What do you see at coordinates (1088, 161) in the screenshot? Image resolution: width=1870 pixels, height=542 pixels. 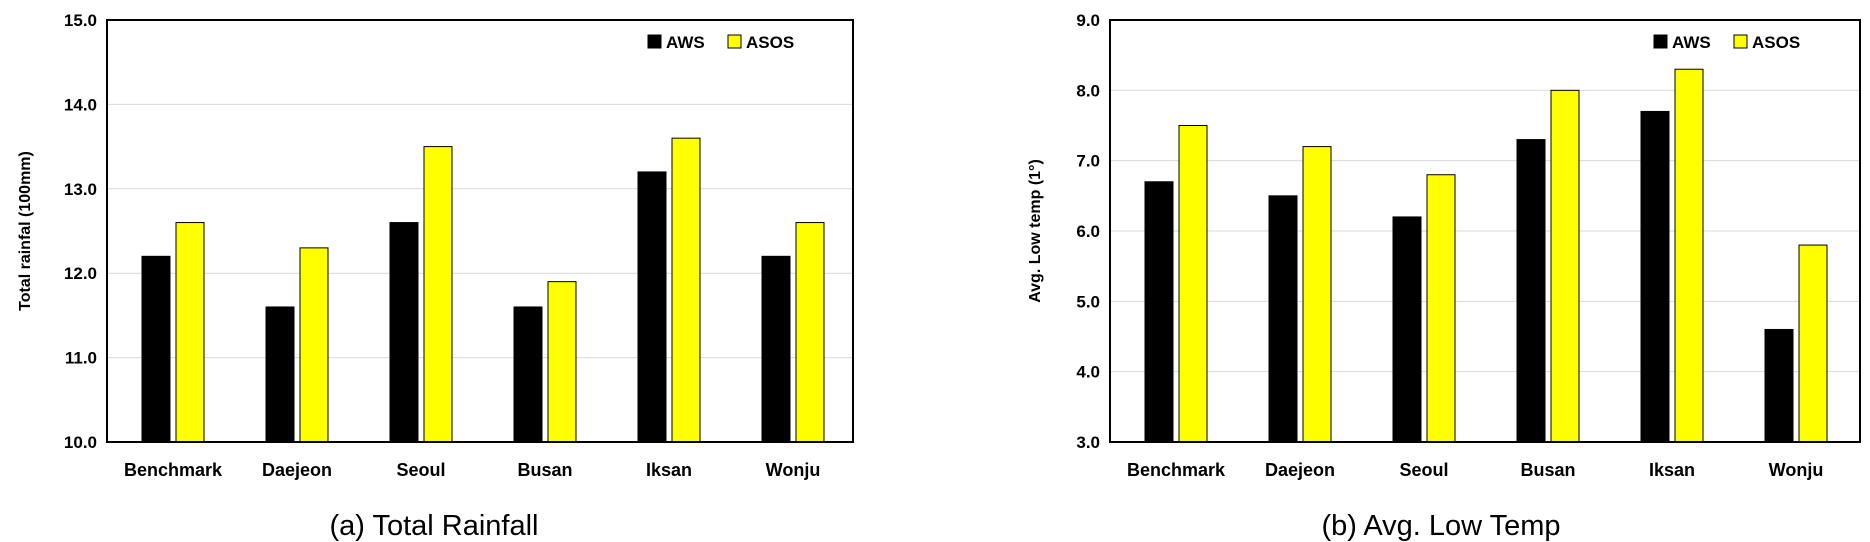 I see `y-tick-label: 7.0` at bounding box center [1088, 161].